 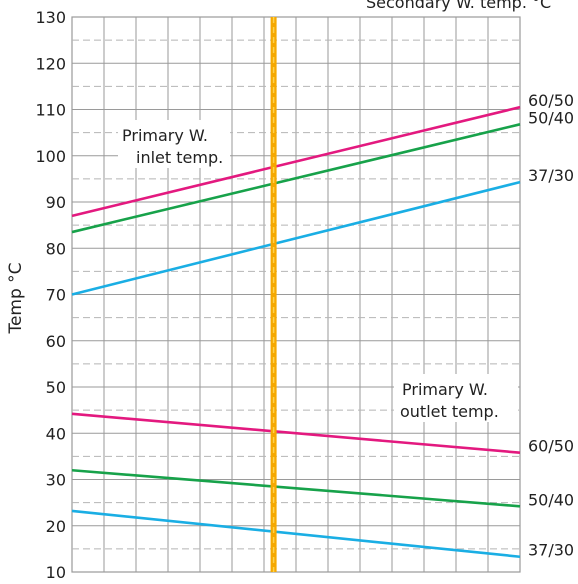 I want to click on outlet-label-bg, so click(x=456, y=398).